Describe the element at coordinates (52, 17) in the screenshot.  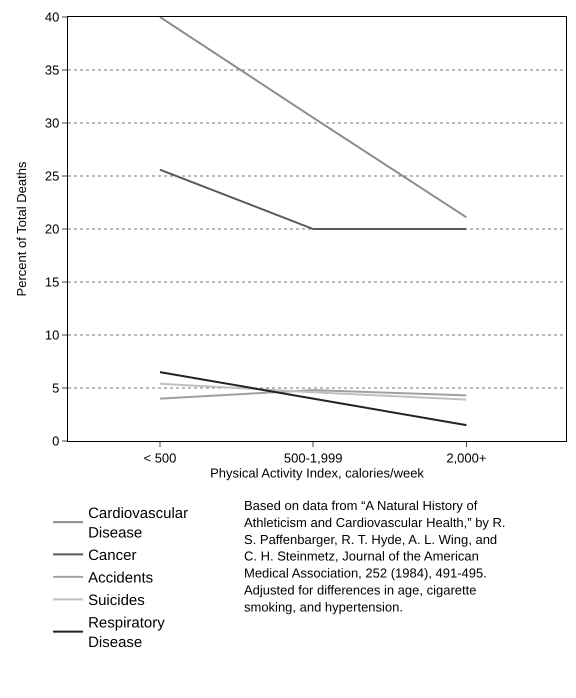
I see `y-tick-label: 40` at that location.